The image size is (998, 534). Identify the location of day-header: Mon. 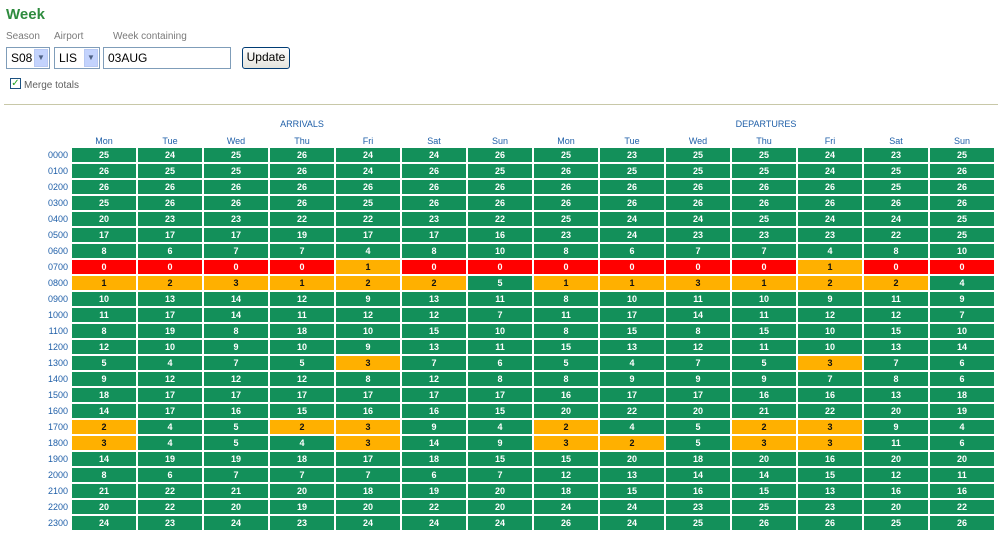
(104, 140).